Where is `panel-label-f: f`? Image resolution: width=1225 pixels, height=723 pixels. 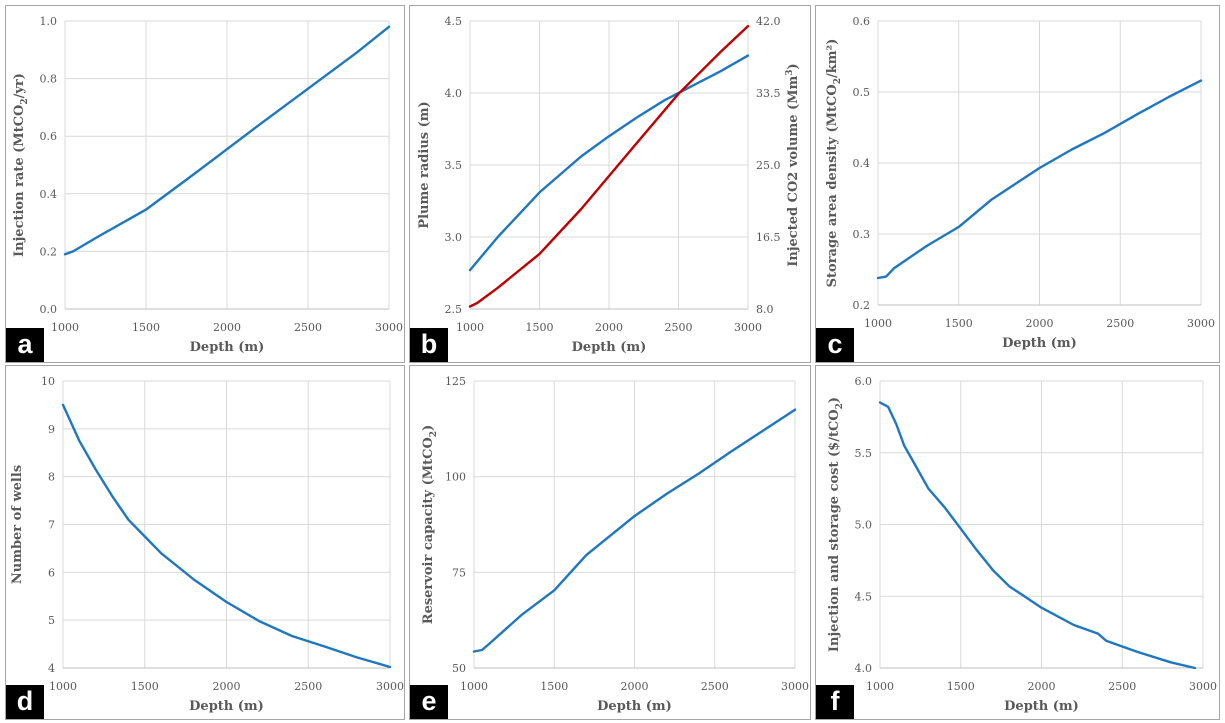
panel-label-f: f is located at coordinates (835, 702).